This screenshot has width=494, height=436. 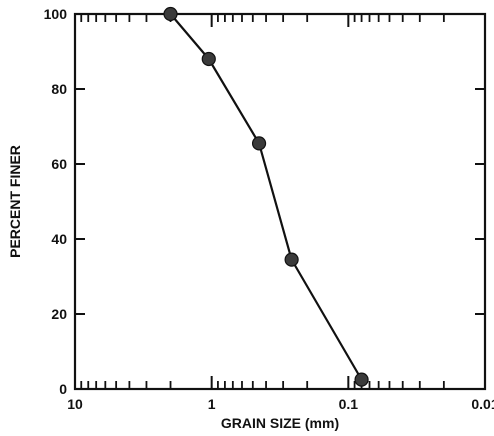 What do you see at coordinates (349, 404) in the screenshot?
I see `x-tick-label: 0.1` at bounding box center [349, 404].